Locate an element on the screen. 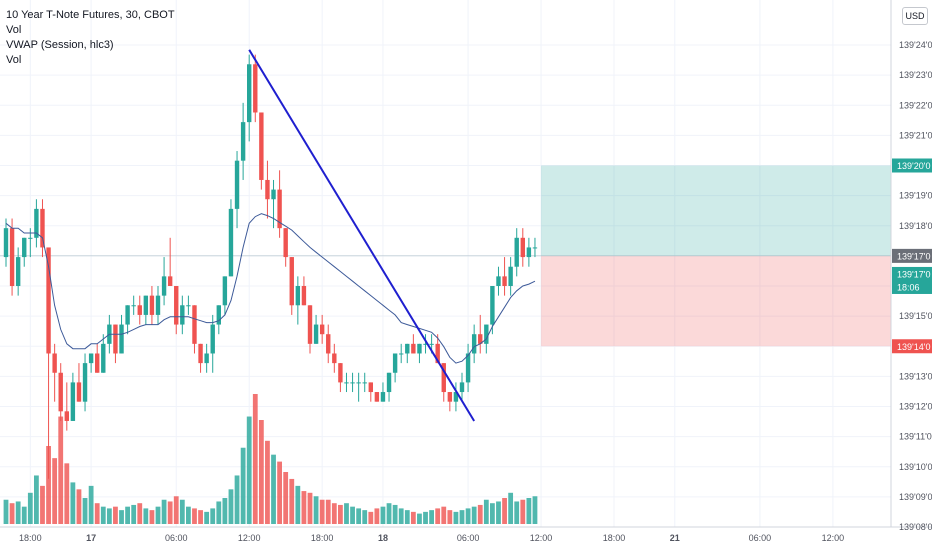 Image resolution: width=932 pixels, height=550 pixels. price-label-badge: 18:06 is located at coordinates (912, 286).